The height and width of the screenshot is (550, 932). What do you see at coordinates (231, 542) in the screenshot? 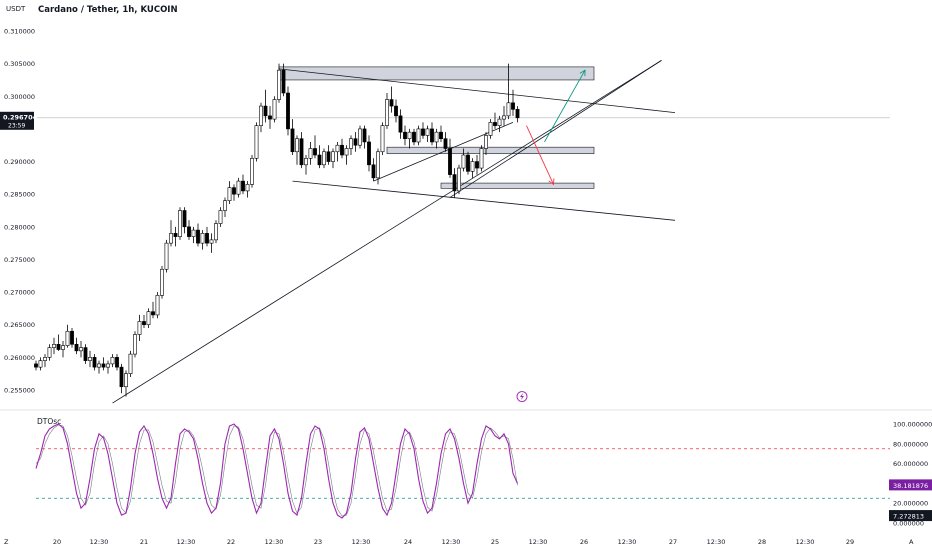
I see `time-tick-label: 22` at bounding box center [231, 542].